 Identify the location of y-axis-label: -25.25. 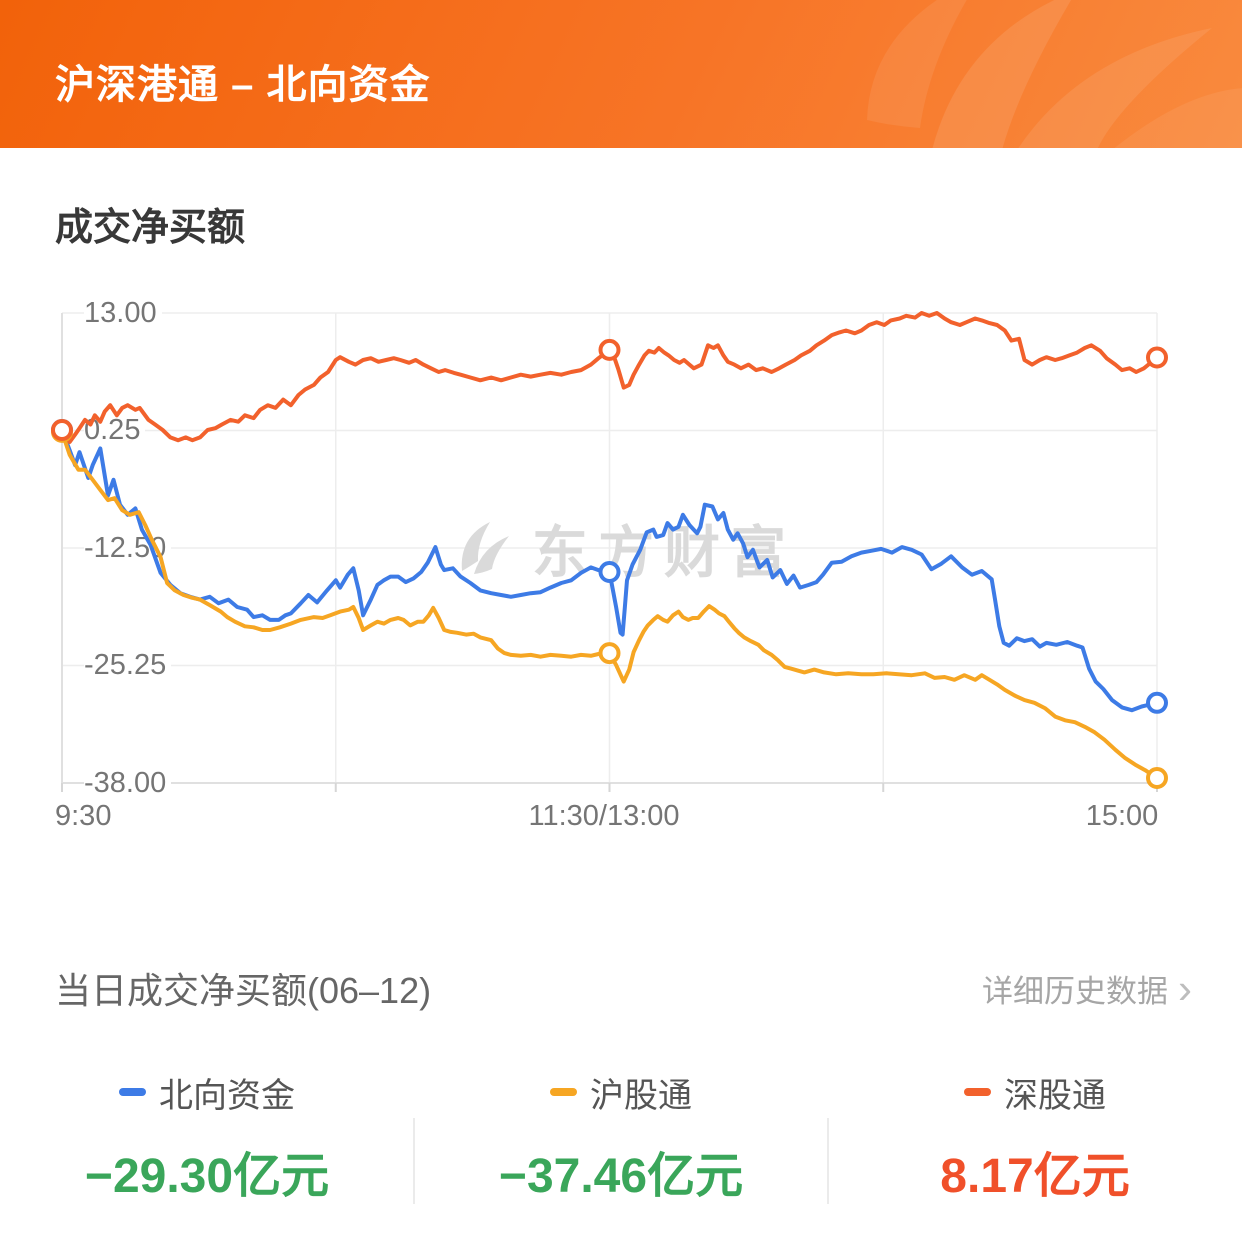
(128, 665).